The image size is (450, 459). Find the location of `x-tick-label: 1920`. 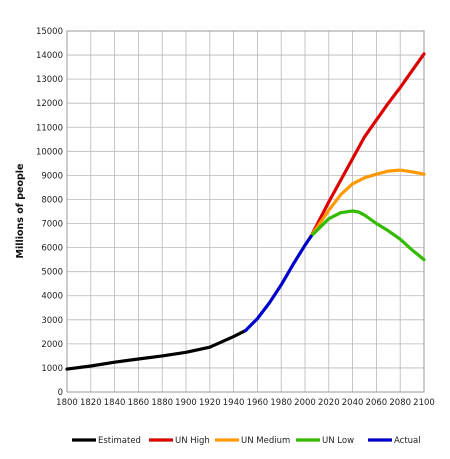

x-tick-label: 1920 is located at coordinates (210, 403).